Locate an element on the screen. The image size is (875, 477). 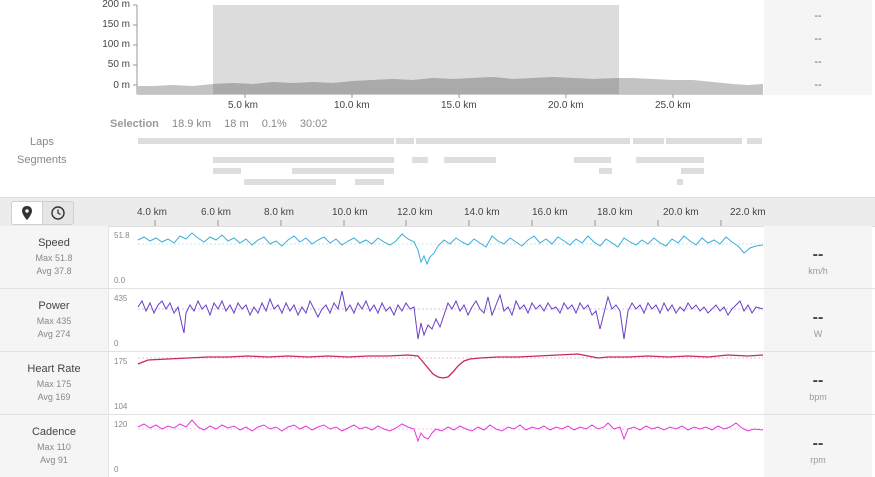
selection-time: 30:02 is located at coordinates (313, 124).